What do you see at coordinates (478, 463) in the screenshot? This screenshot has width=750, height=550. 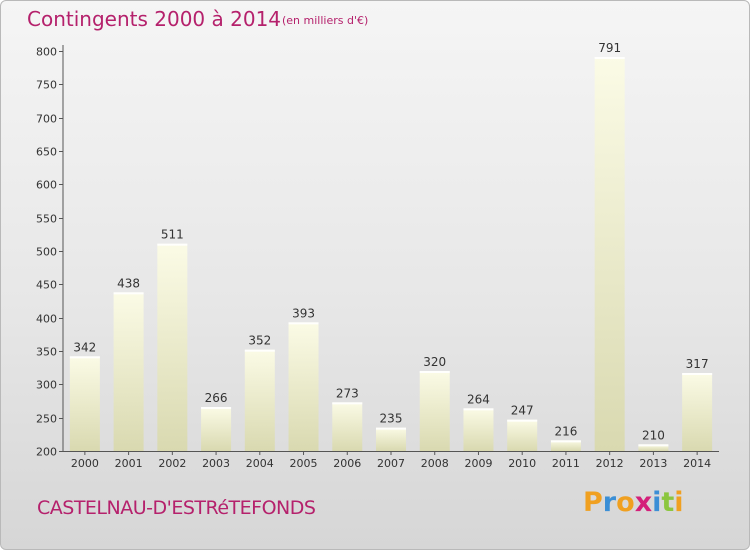 I see `x-tick-label: 2009` at bounding box center [478, 463].